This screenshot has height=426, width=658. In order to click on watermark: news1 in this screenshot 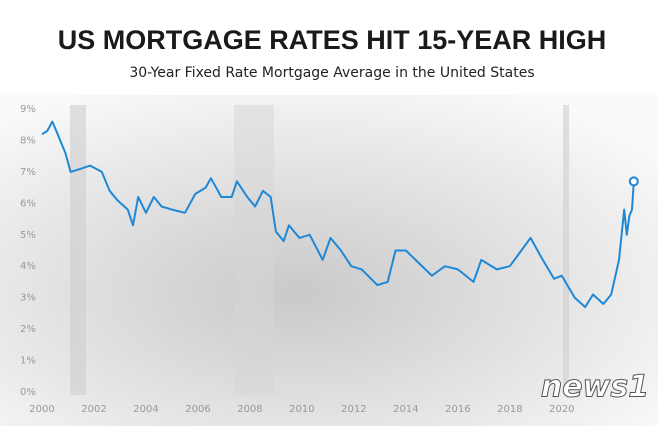, I will do `click(595, 387)`.